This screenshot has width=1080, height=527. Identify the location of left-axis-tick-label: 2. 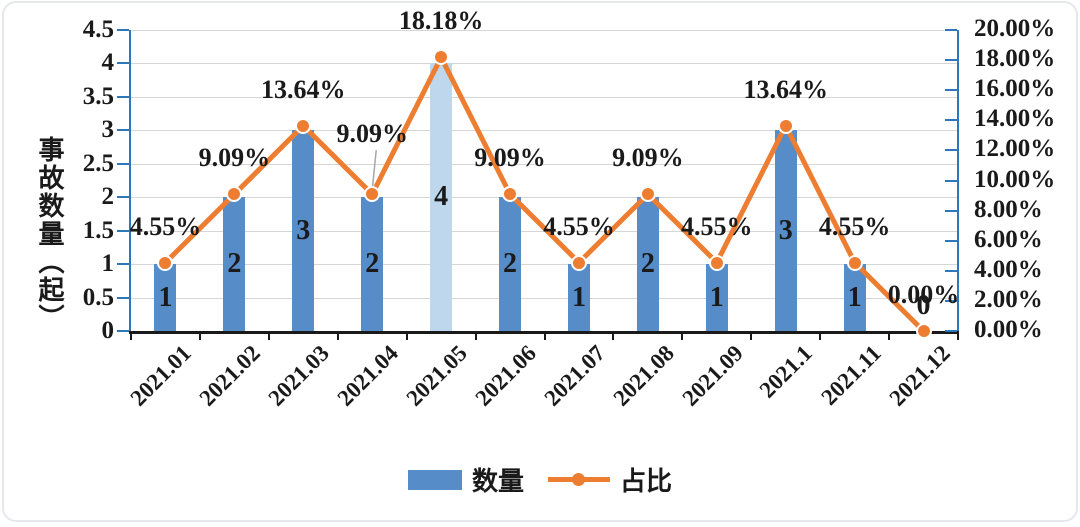
(108, 197).